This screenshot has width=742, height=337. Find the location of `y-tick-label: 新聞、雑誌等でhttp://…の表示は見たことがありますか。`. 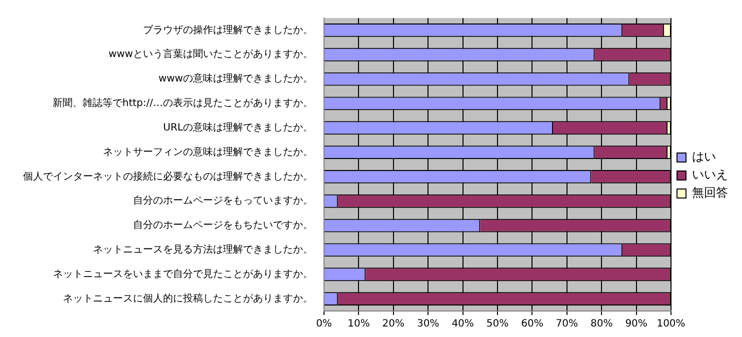

y-tick-label: 新聞、雑誌等でhttp://…の表示は見たことがありますか。 is located at coordinates (182, 103).